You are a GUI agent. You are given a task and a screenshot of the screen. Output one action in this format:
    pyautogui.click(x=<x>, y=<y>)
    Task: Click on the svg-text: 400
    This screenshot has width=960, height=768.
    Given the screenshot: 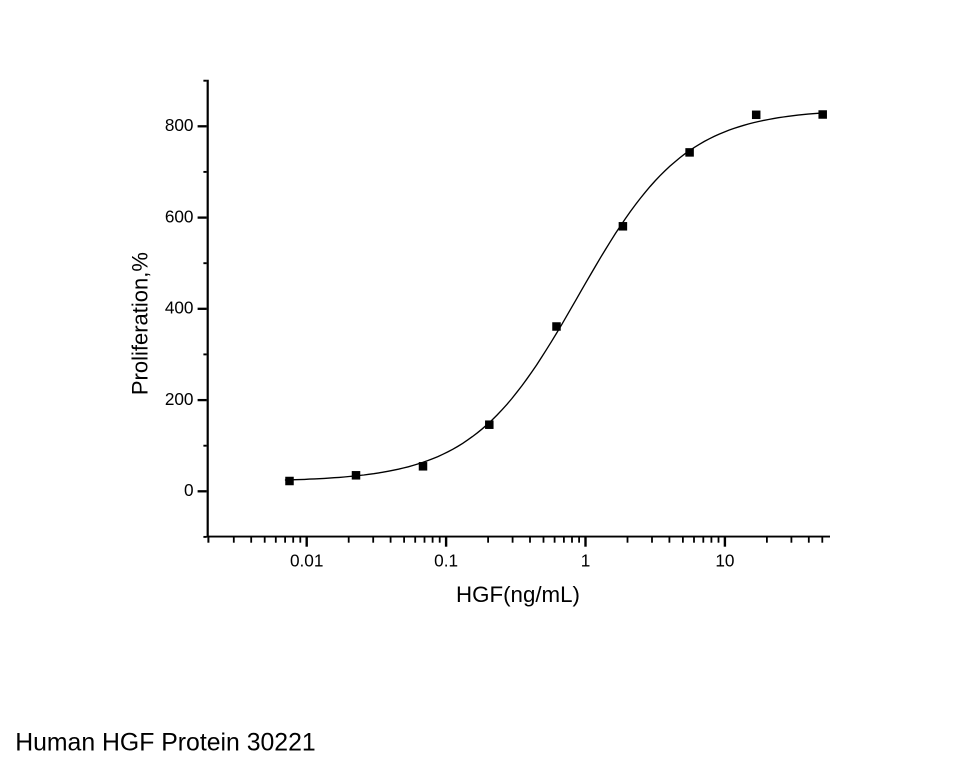 What is the action you would take?
    pyautogui.click(x=179, y=308)
    